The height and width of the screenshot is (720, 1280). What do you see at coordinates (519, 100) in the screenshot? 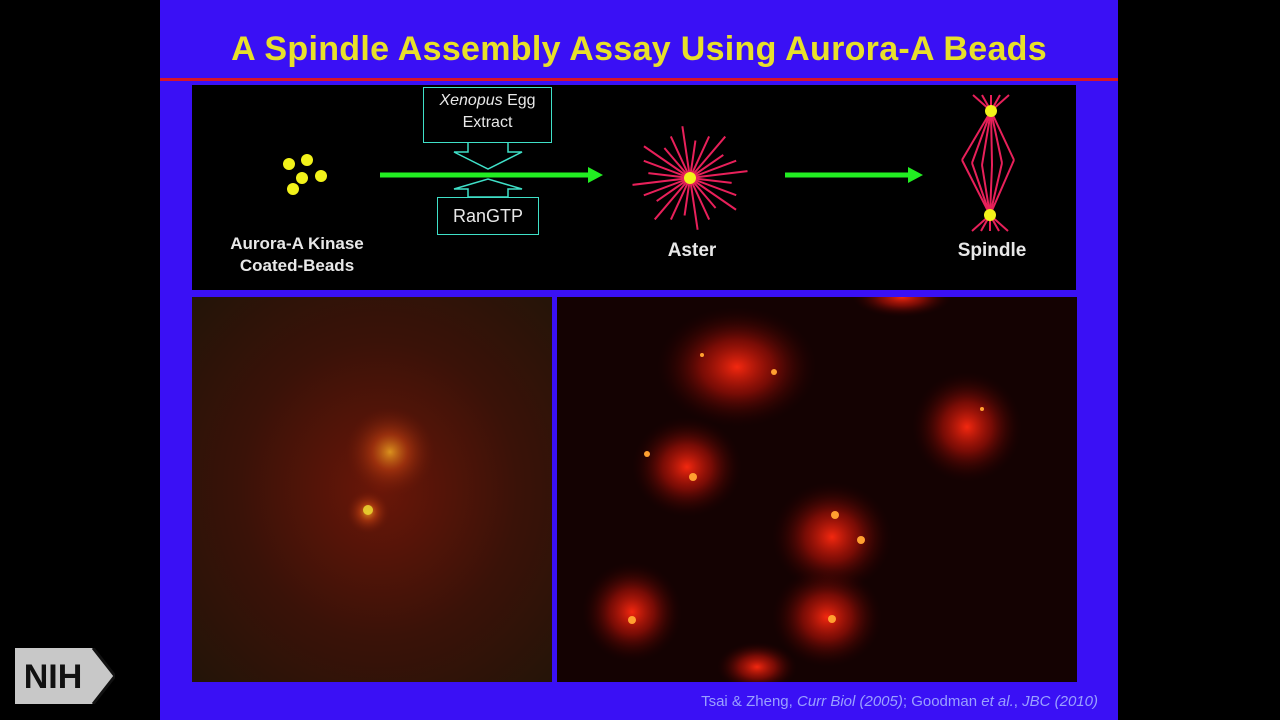
I see `extract-label-rest: Egg` at bounding box center [519, 100].